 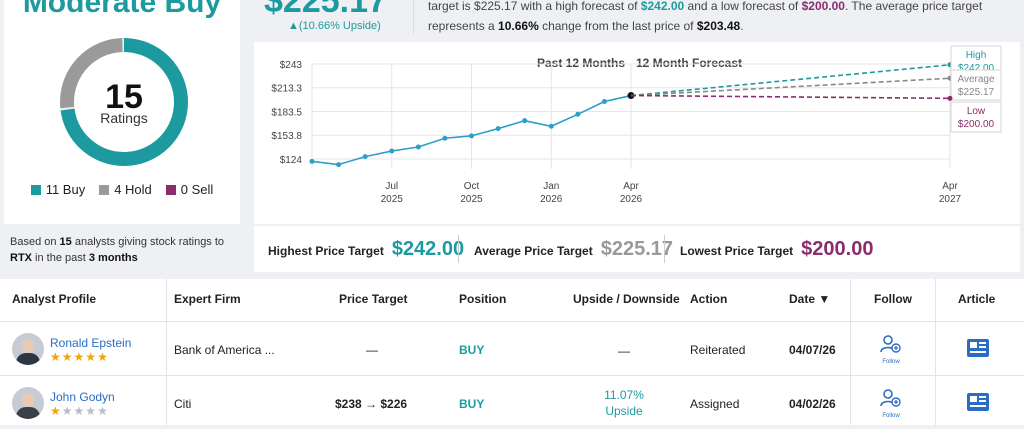 I want to click on desc-text-2: and a low forecast of, so click(x=743, y=6).